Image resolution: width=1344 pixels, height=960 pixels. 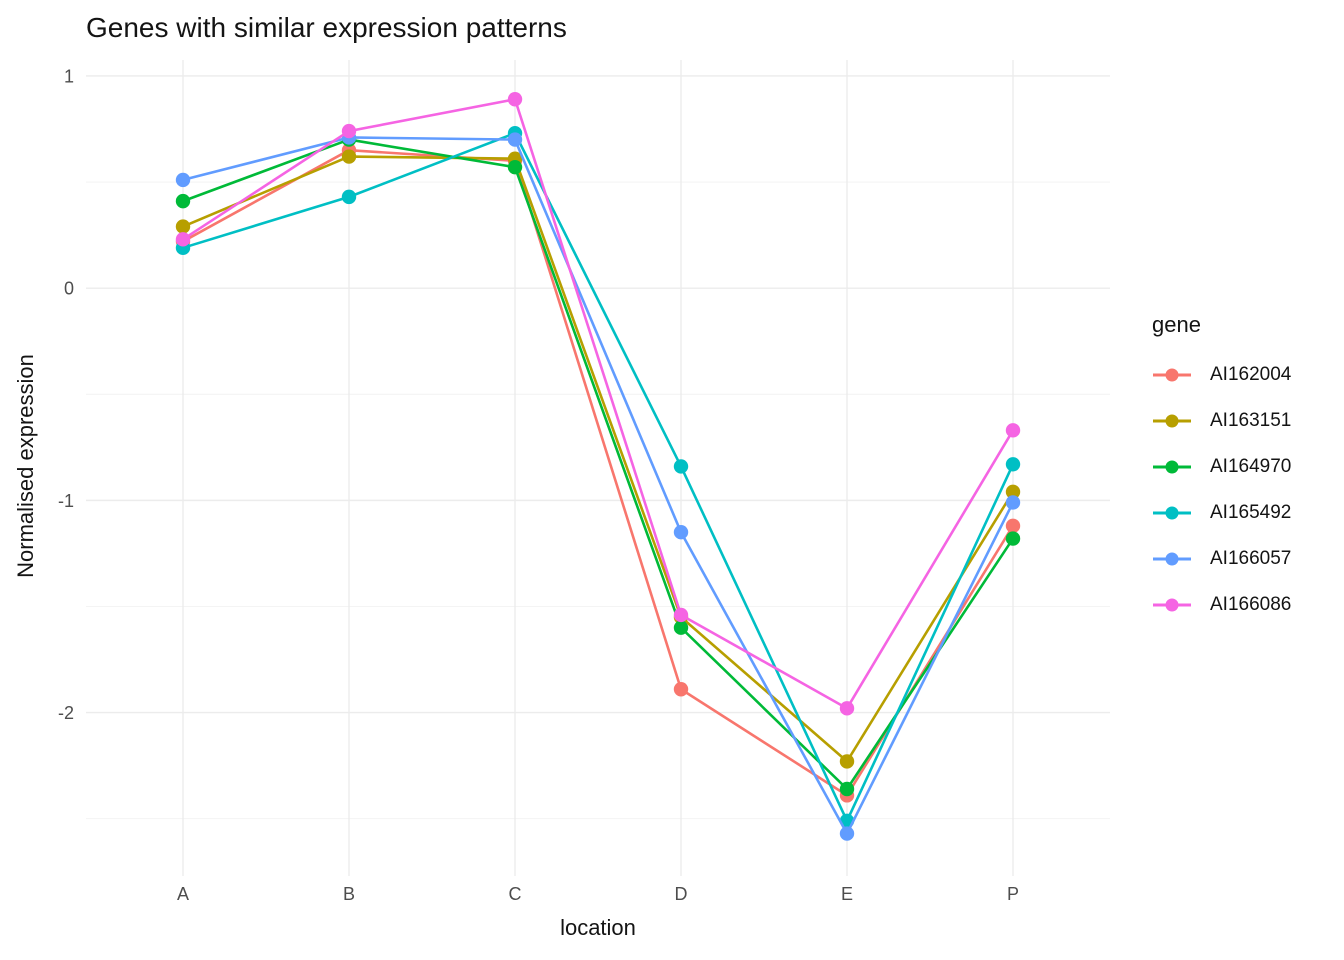 I want to click on legend-item-AI165492: AI165492, so click(x=1221, y=513).